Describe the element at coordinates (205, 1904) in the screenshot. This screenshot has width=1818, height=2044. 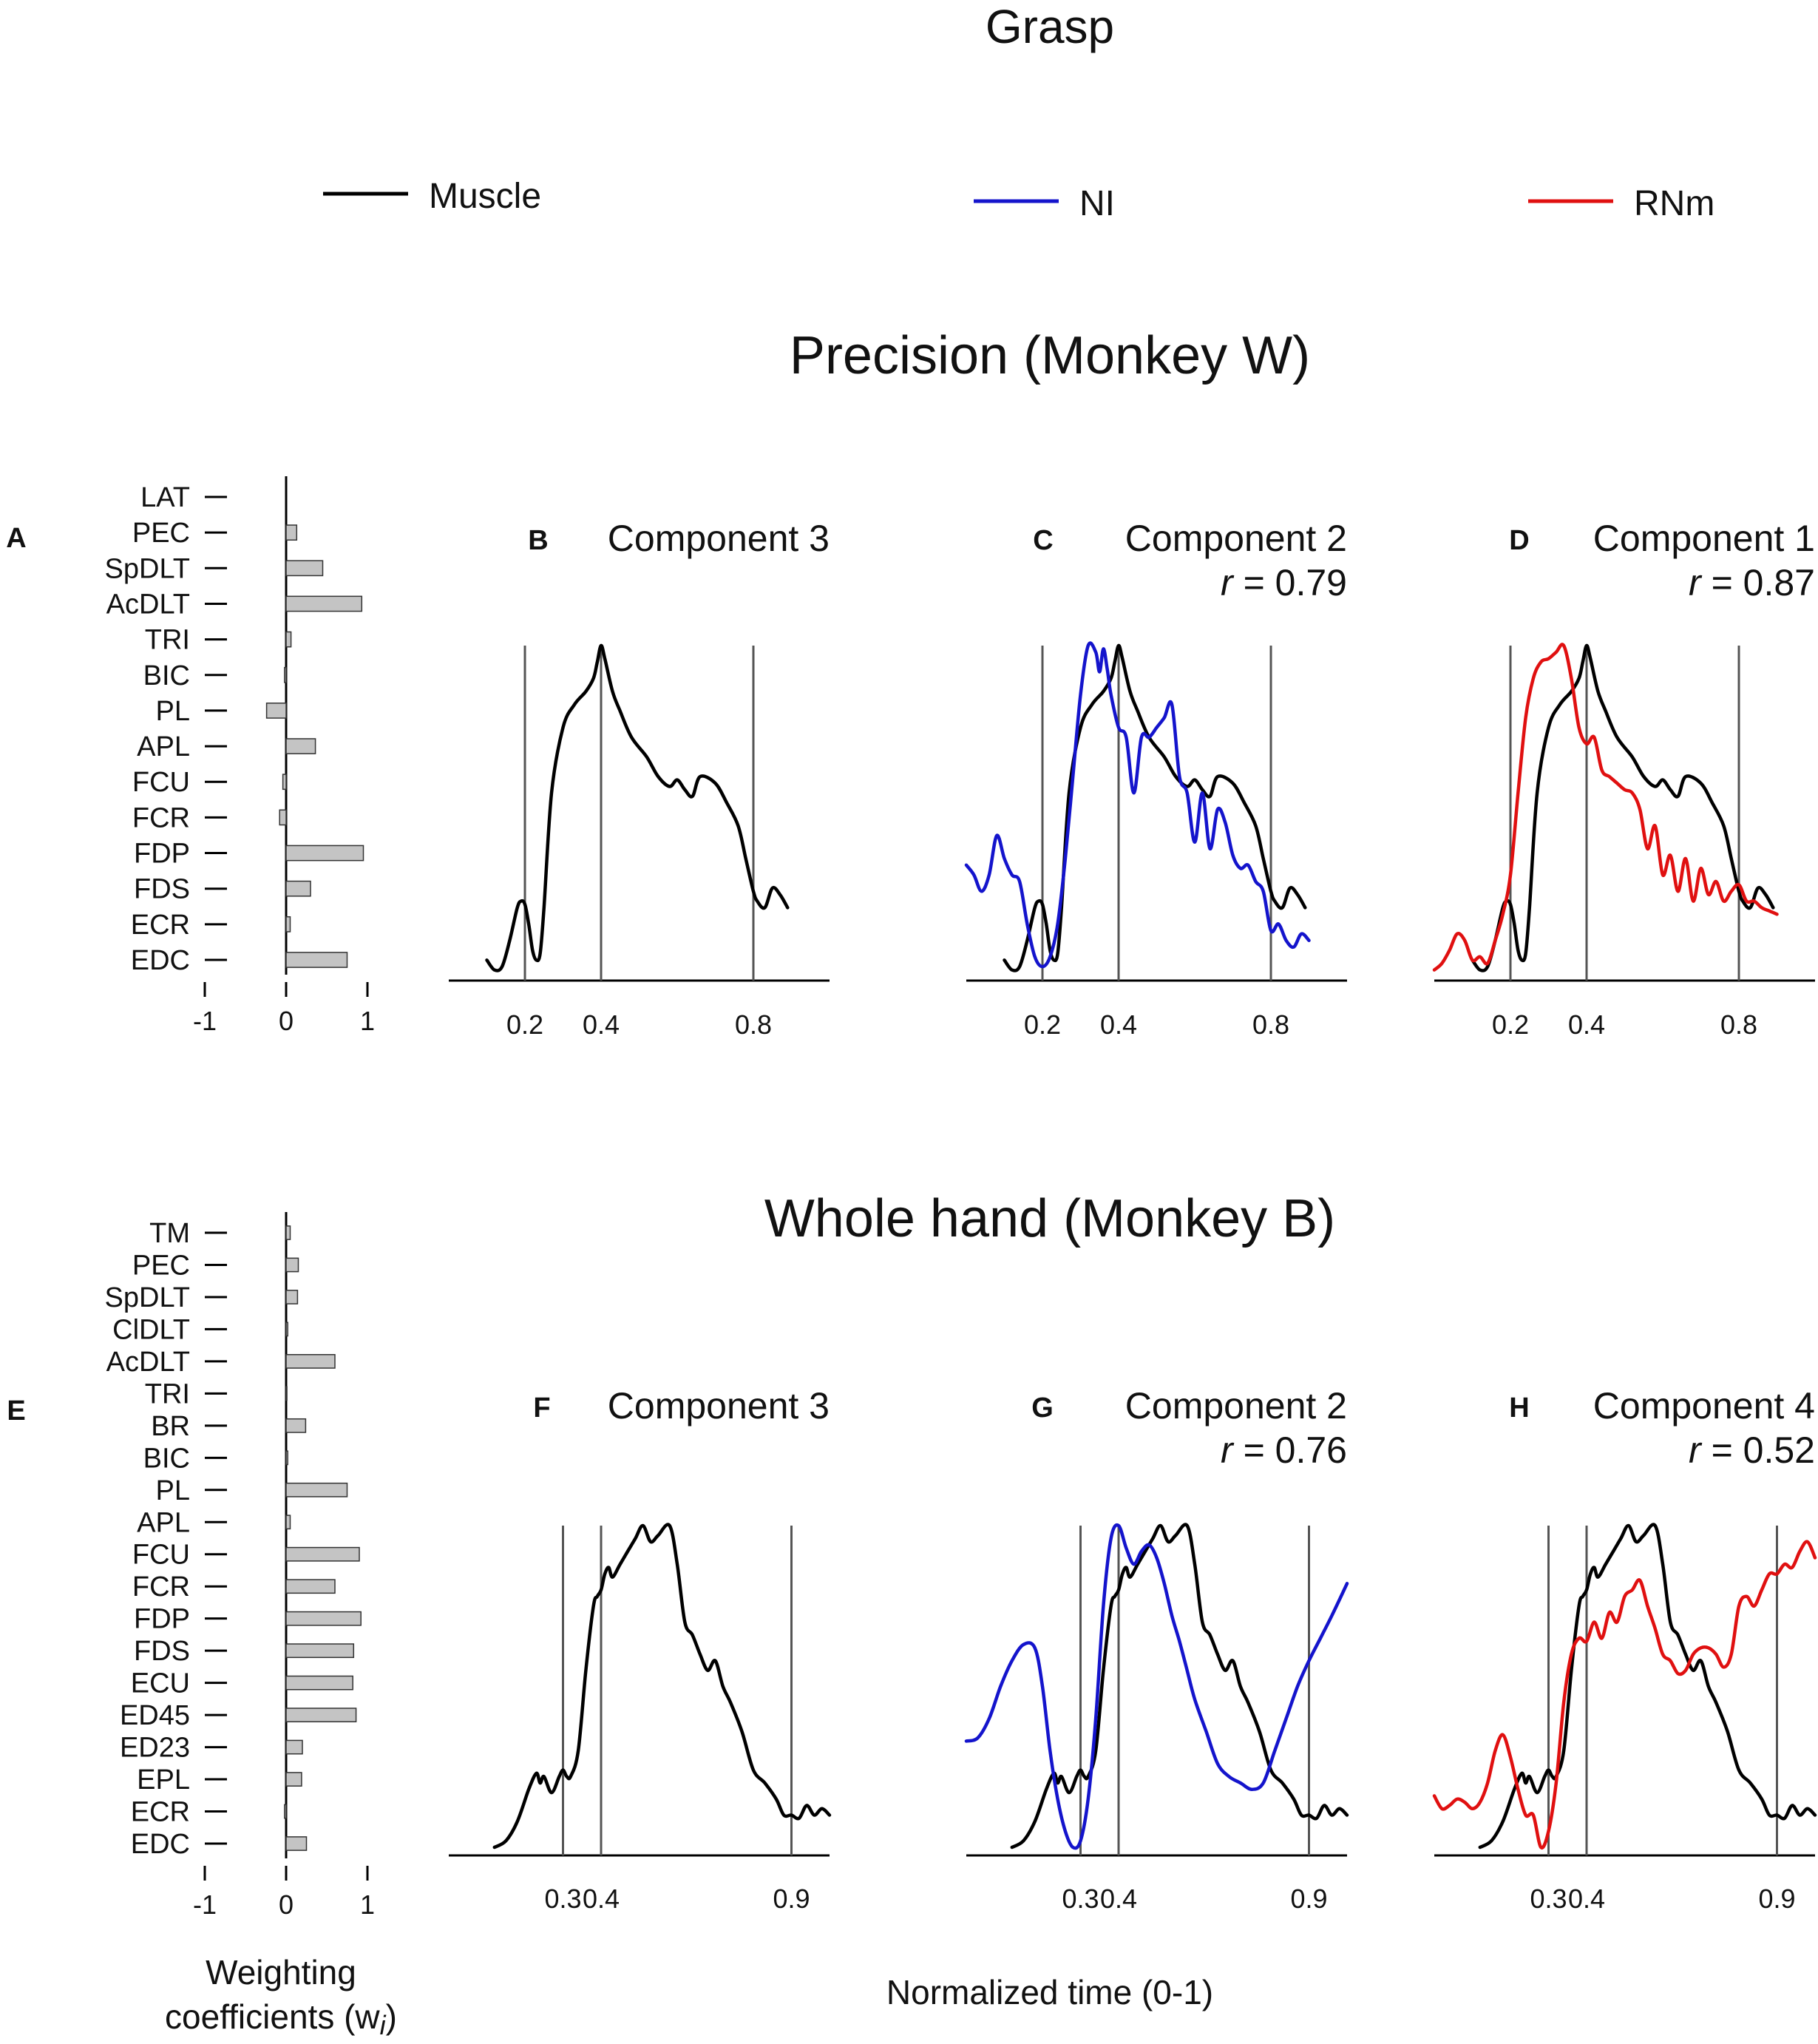
I see `x-tick-label: -1` at that location.